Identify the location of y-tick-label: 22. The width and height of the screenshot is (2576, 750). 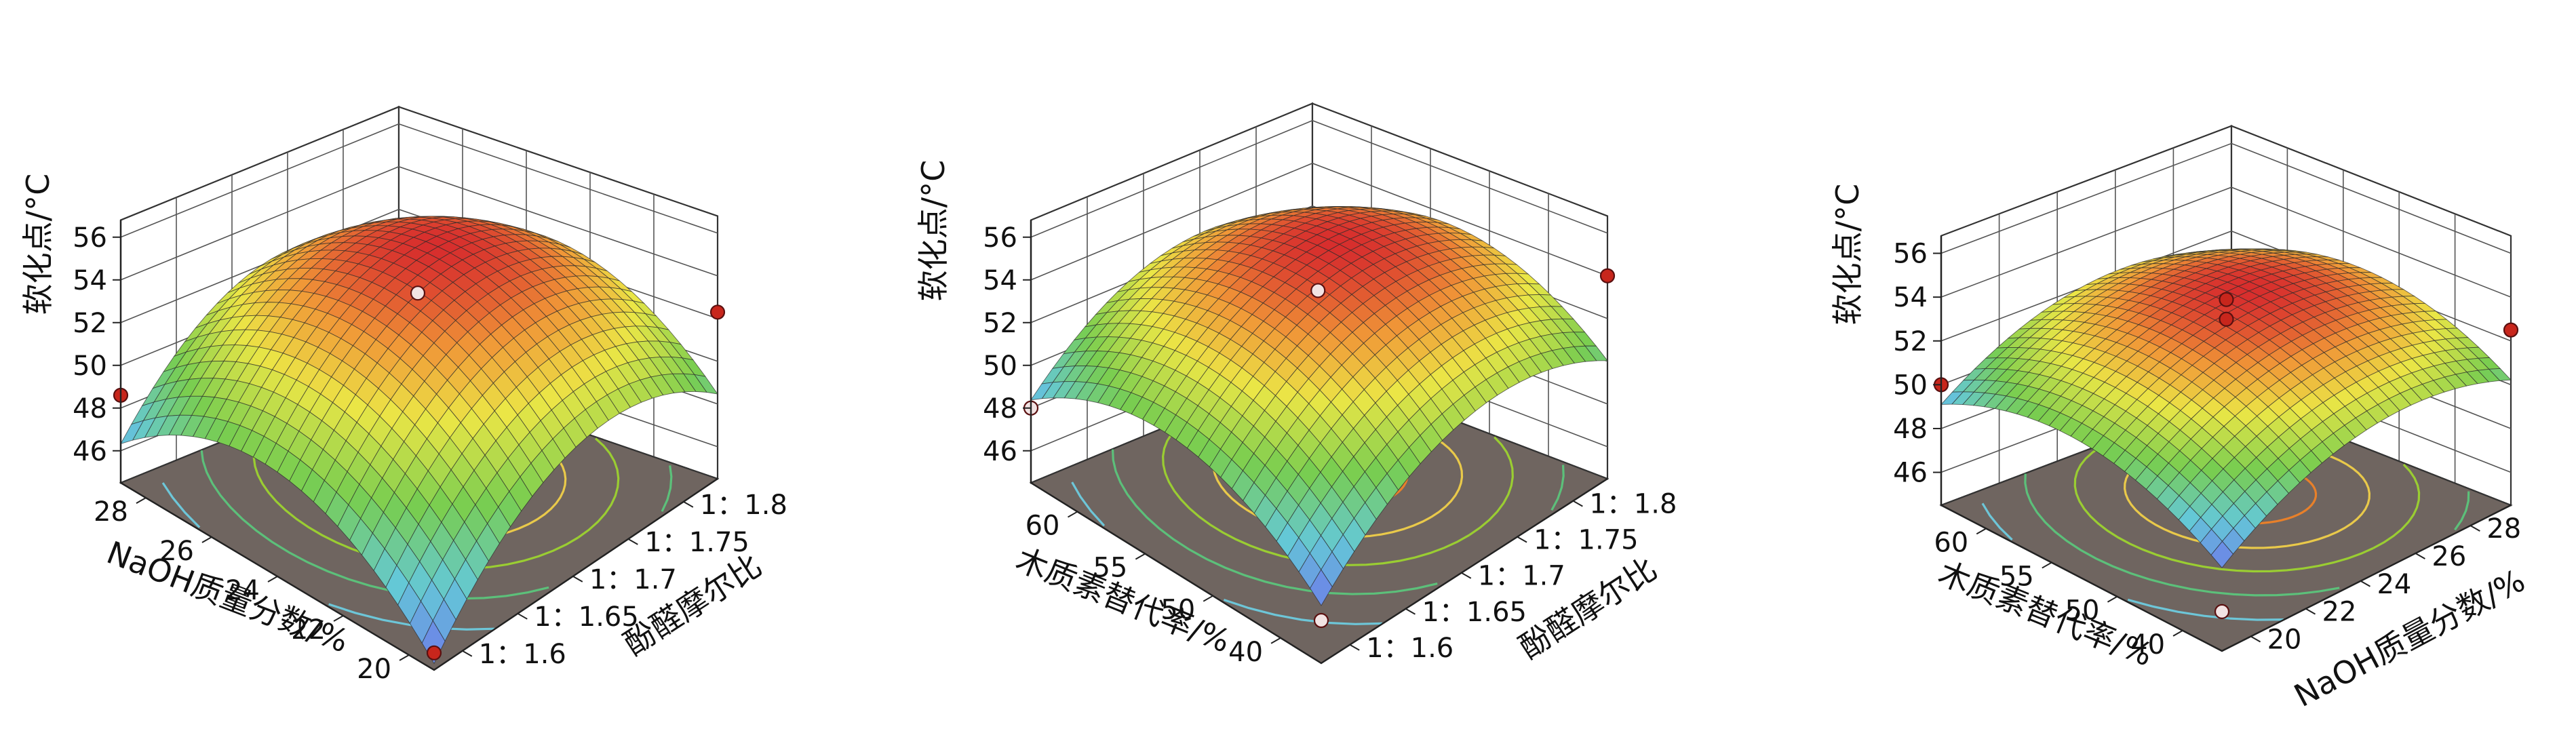
(2339, 612).